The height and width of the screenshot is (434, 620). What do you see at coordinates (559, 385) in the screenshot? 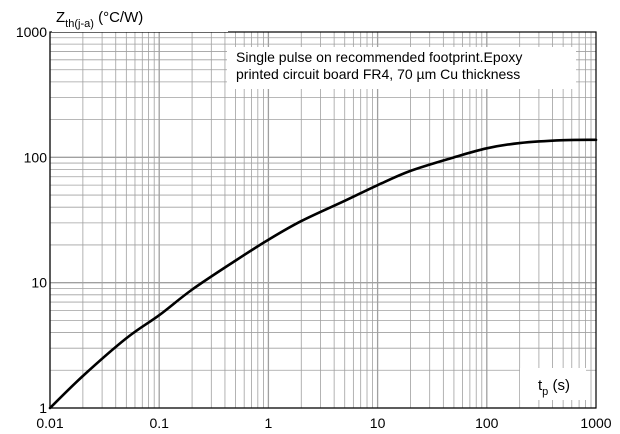
I see `x-axis-label-unit: (s)` at bounding box center [559, 385].